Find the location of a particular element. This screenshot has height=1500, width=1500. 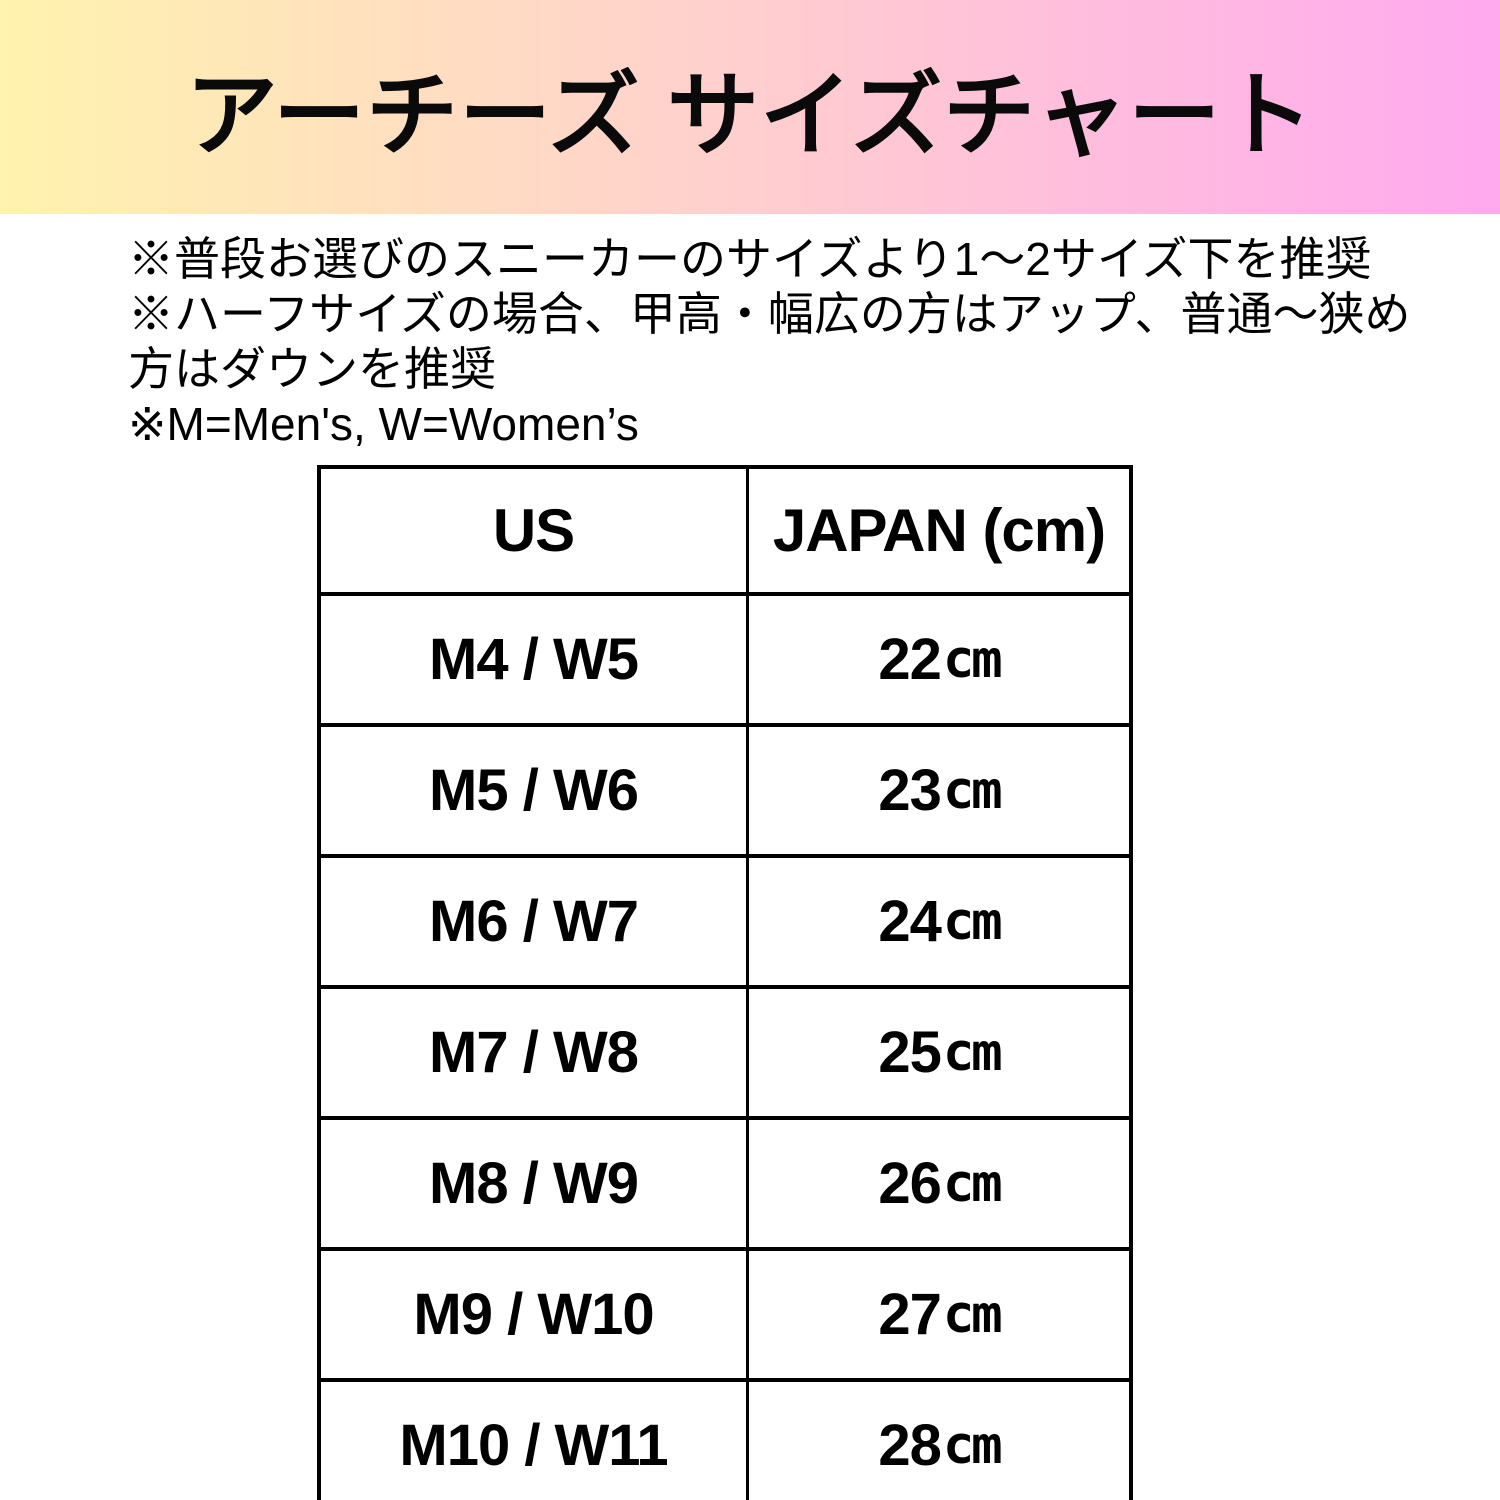

table-row: M6 / W7 24 cm is located at coordinates (725, 919).